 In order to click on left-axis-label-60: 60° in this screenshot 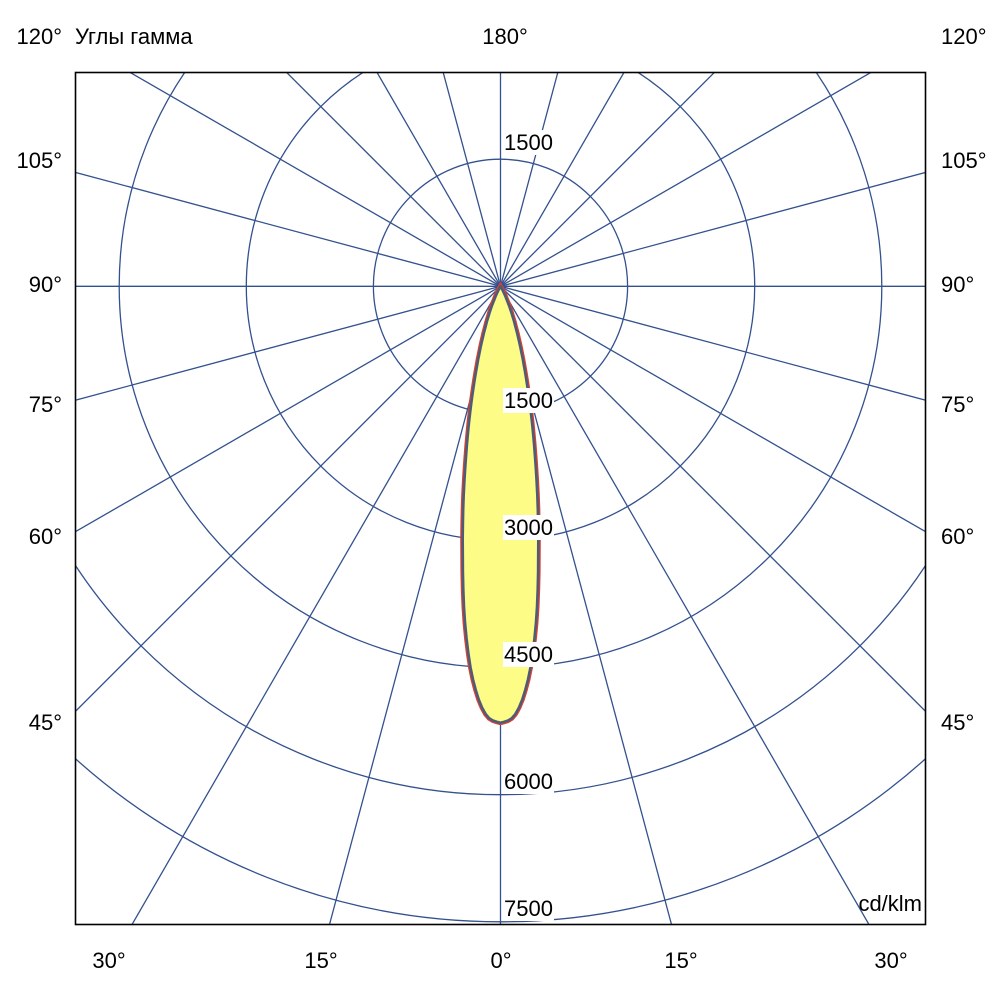, I will do `click(45, 536)`.